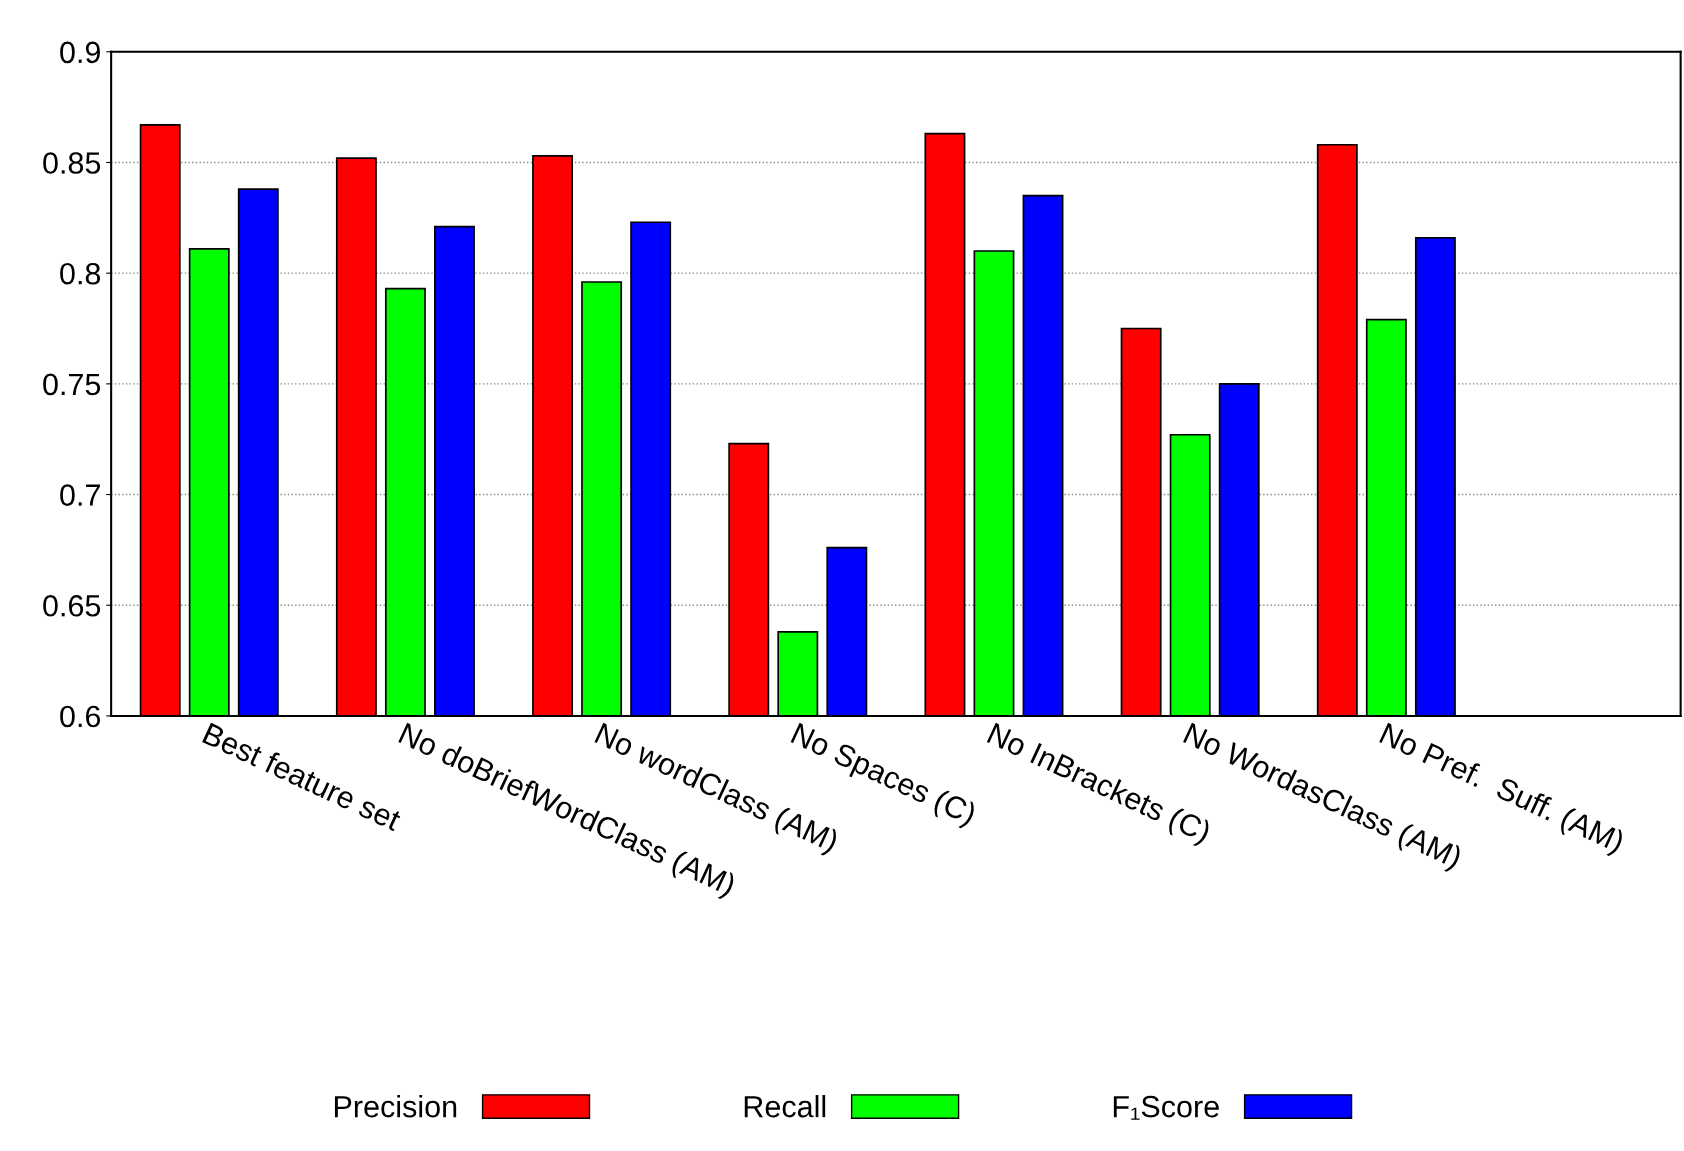 The width and height of the screenshot is (1684, 1151). Describe the element at coordinates (80, 495) in the screenshot. I see `y-tick-label: 0.7` at that location.